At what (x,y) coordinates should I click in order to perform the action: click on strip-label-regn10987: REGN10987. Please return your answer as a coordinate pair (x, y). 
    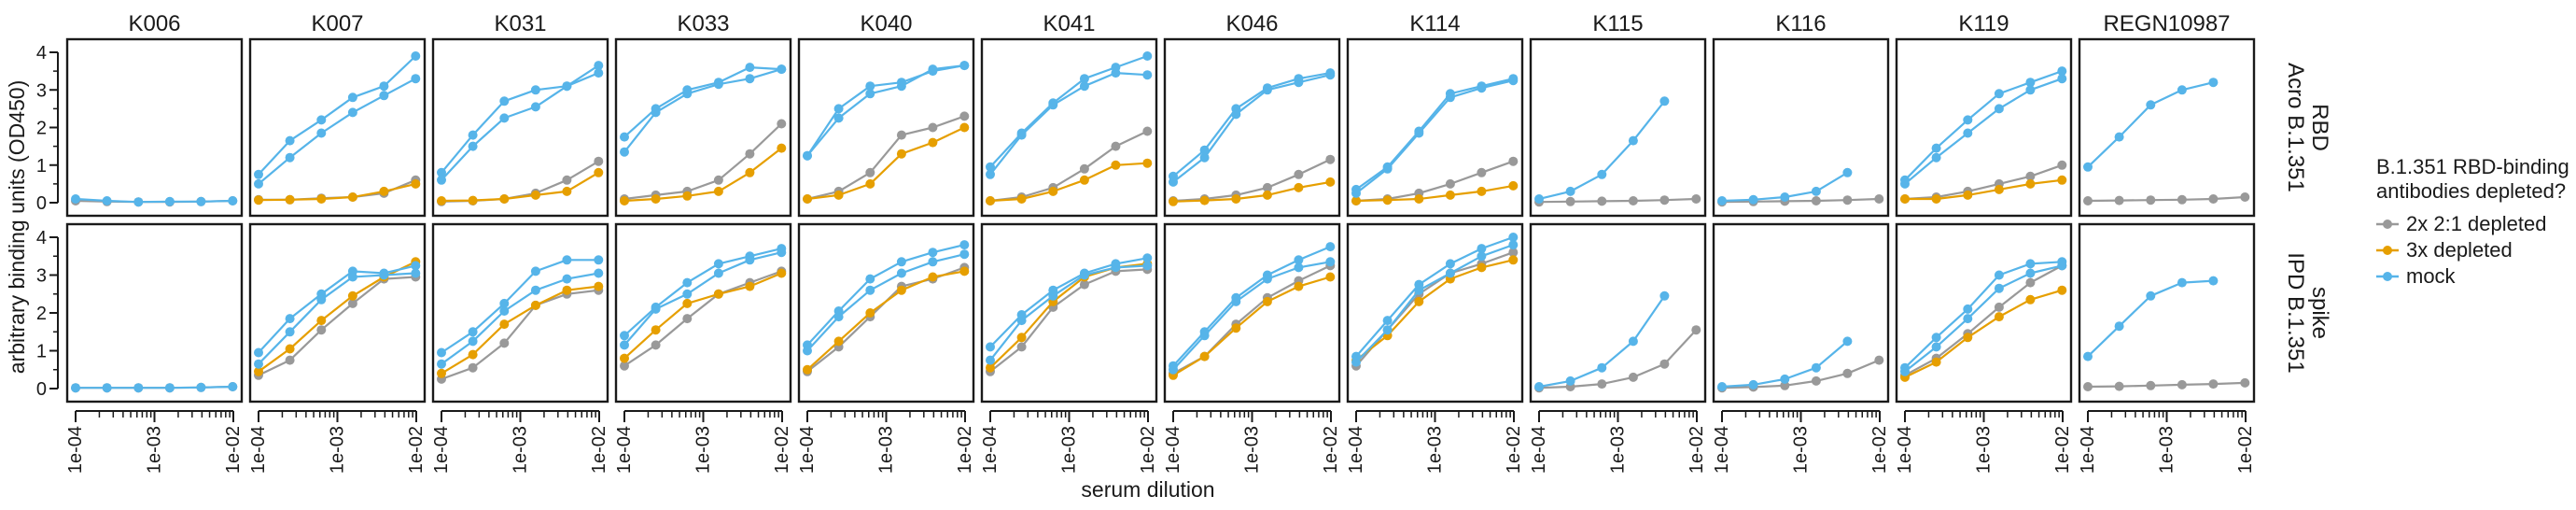
    Looking at the image, I should click on (2166, 23).